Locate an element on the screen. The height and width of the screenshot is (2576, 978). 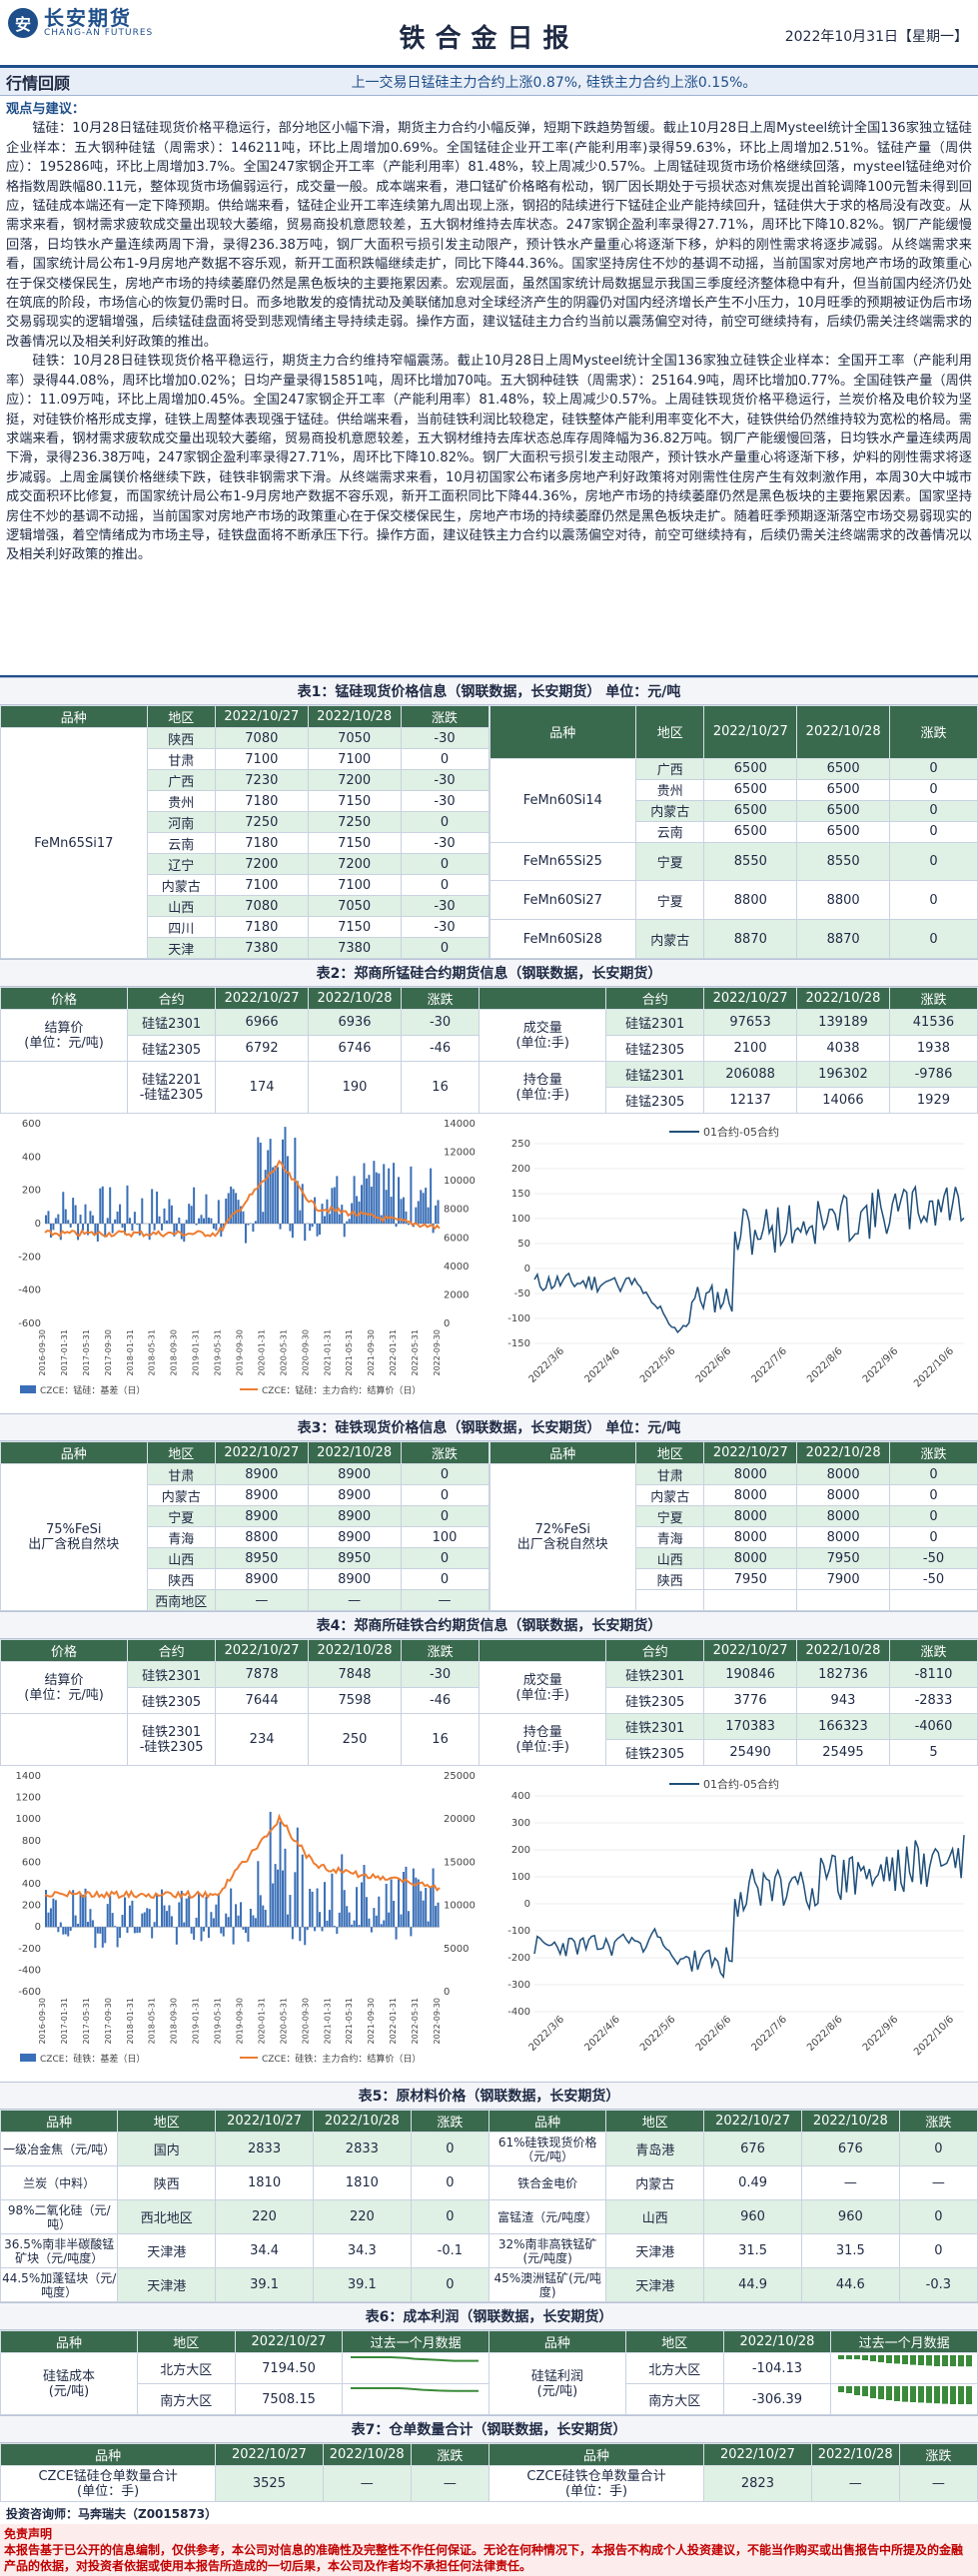
table-cell: 云南 is located at coordinates (181, 844).